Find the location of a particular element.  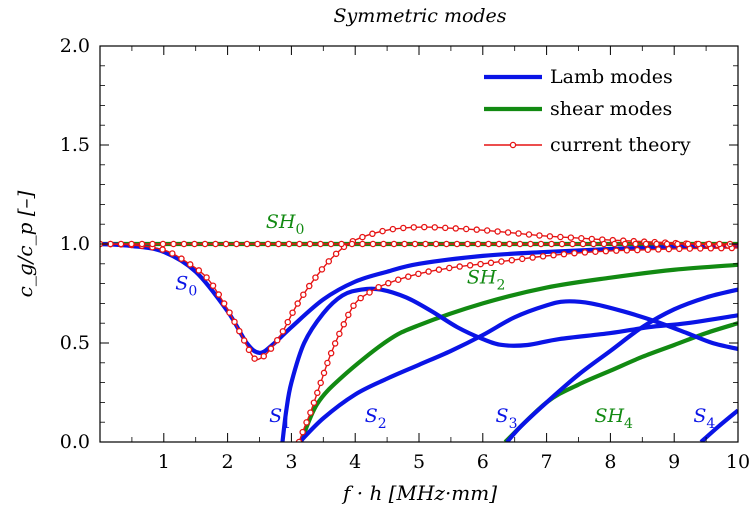

legend-label-theory: current theory is located at coordinates (620, 145).